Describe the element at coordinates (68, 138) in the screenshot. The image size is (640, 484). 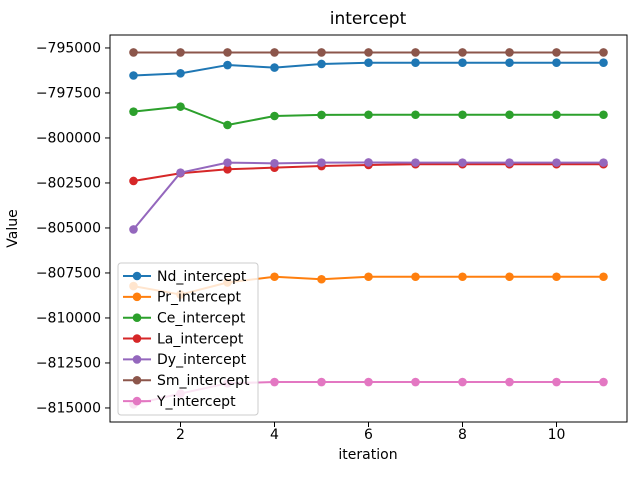
I see `y-tick-label: −800000` at that location.